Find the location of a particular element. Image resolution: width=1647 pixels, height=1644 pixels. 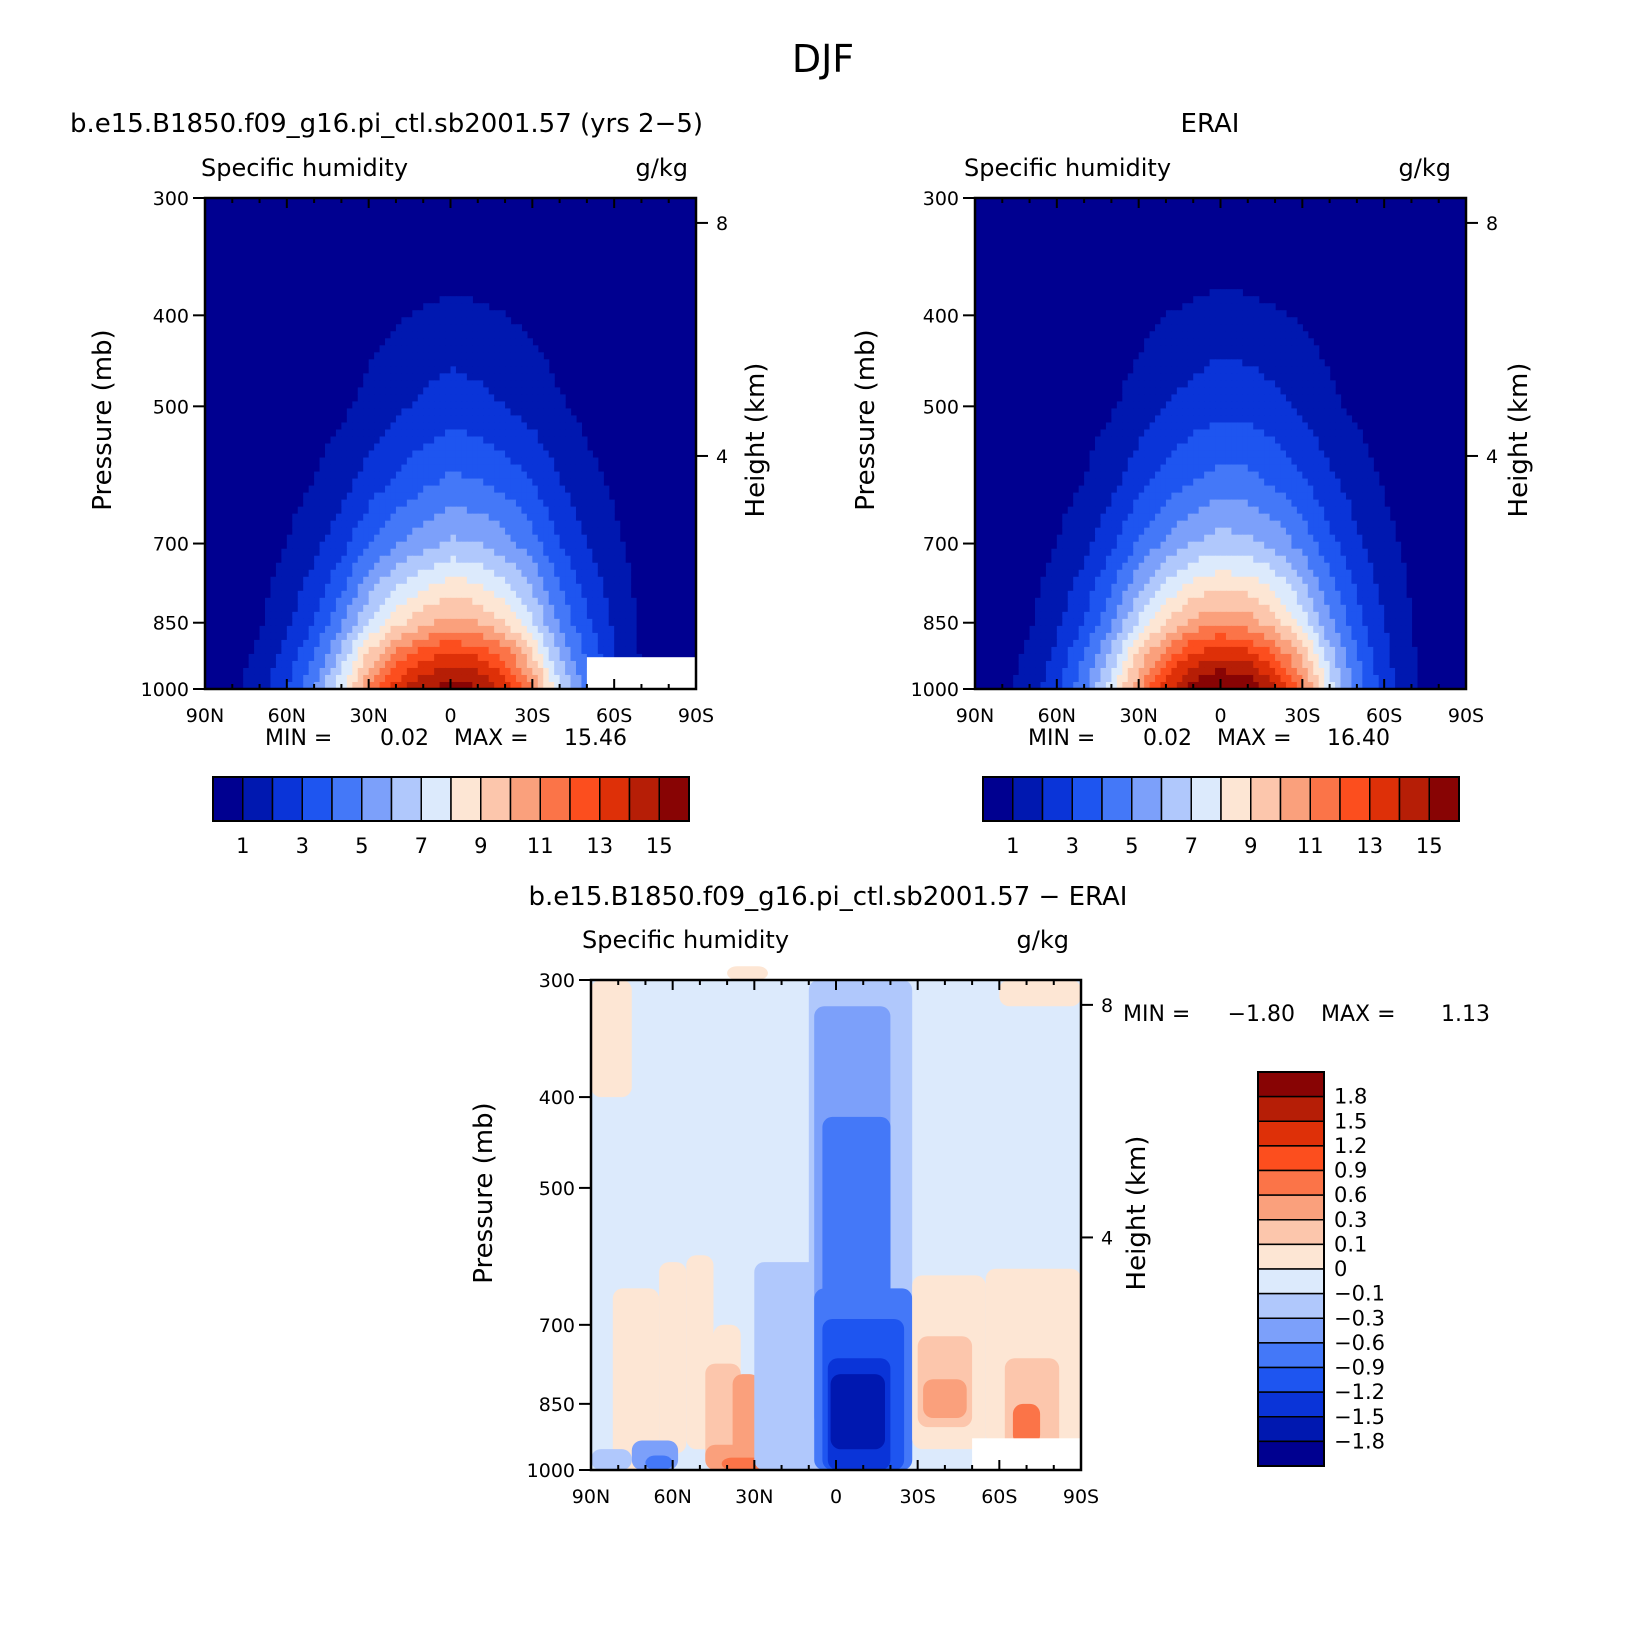

contour-field is located at coordinates (1220, 444).